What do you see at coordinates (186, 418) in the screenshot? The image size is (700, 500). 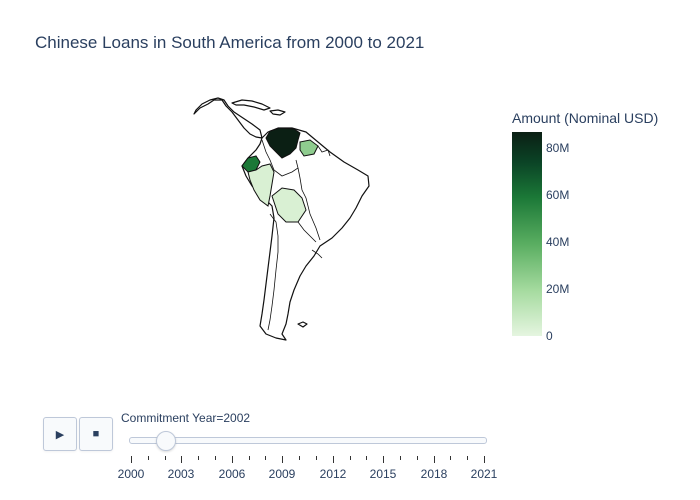 I see `slider-current-value: Commitment Year=2002` at bounding box center [186, 418].